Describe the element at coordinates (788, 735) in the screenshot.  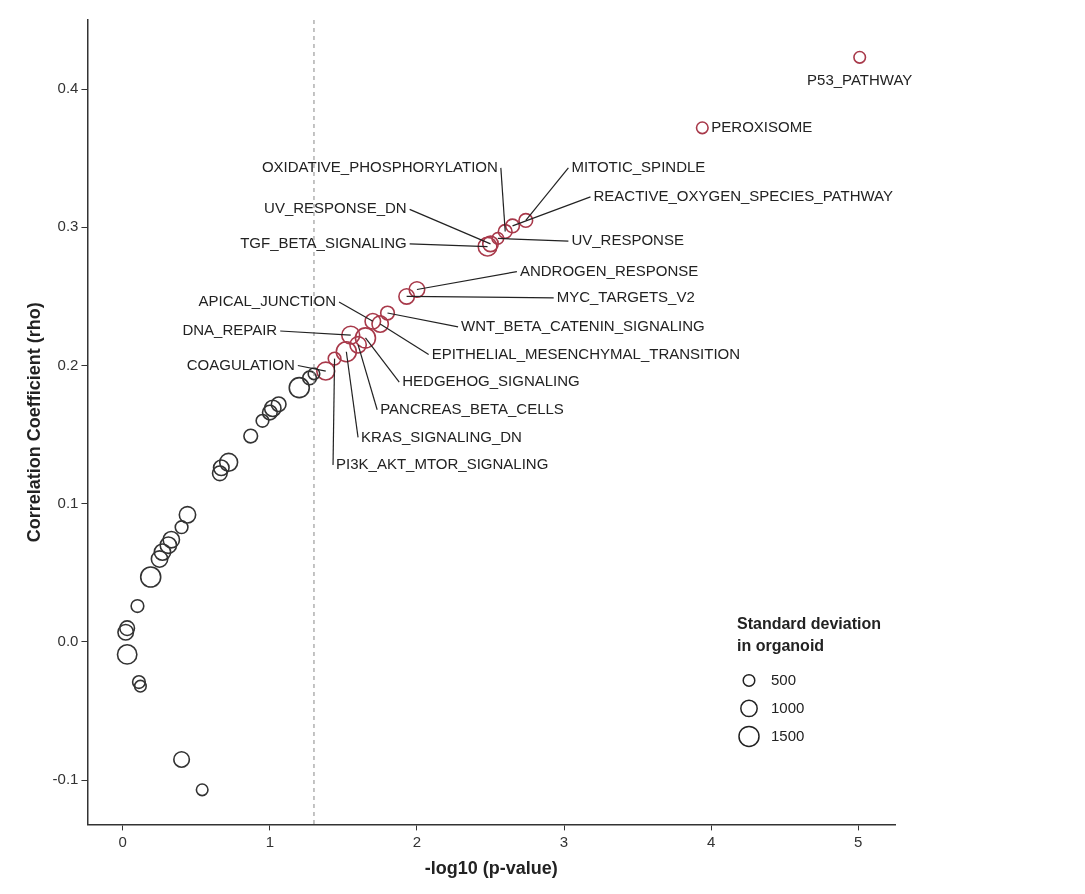
I see `legend-label: 1500` at that location.